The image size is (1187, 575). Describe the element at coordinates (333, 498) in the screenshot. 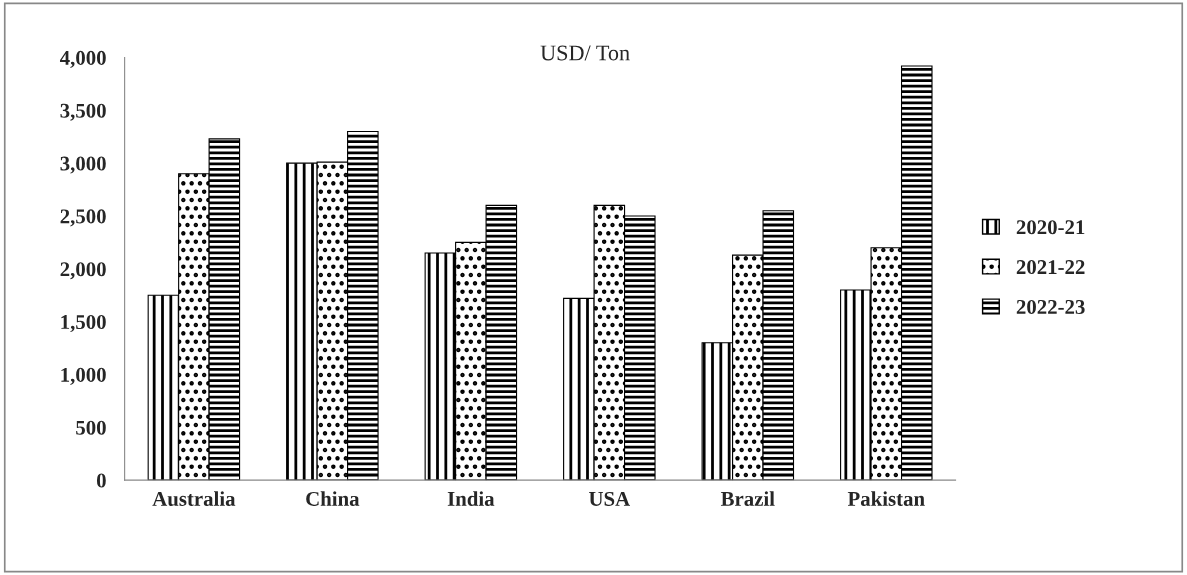

I see `x-tick-label: China` at that location.